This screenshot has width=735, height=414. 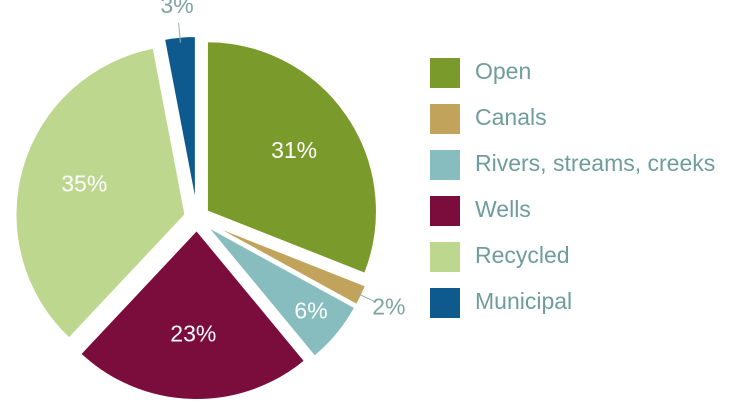 I want to click on slice-label: 35%, so click(x=84, y=183).